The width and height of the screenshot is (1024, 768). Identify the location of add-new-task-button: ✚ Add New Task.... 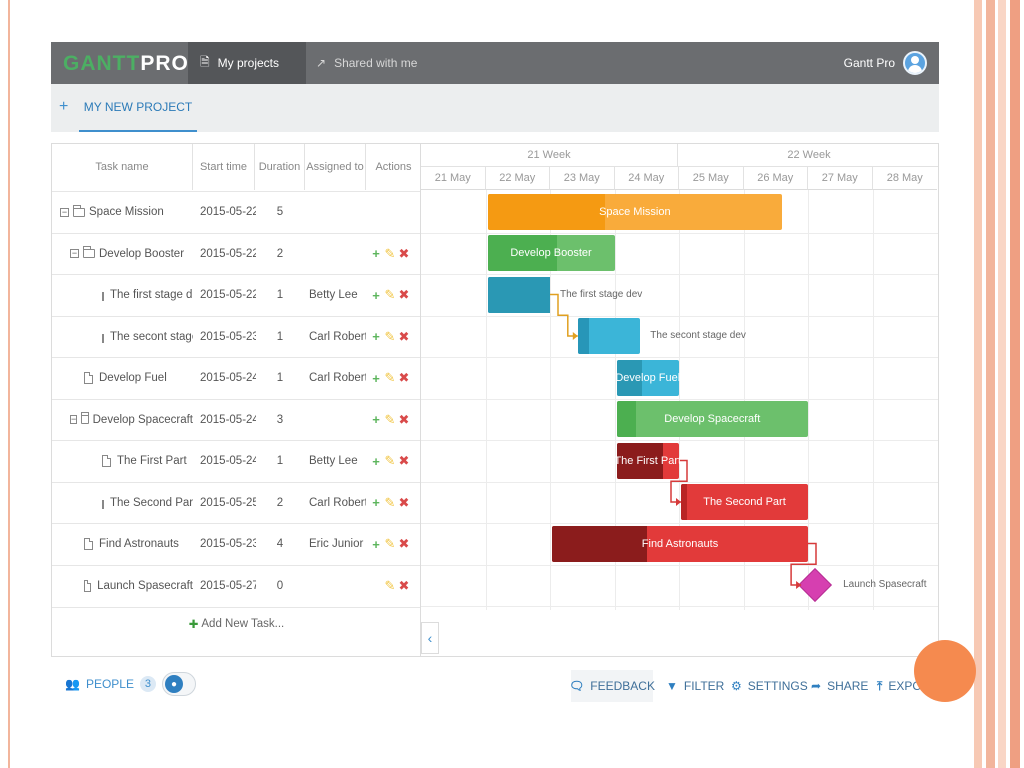
(236, 623).